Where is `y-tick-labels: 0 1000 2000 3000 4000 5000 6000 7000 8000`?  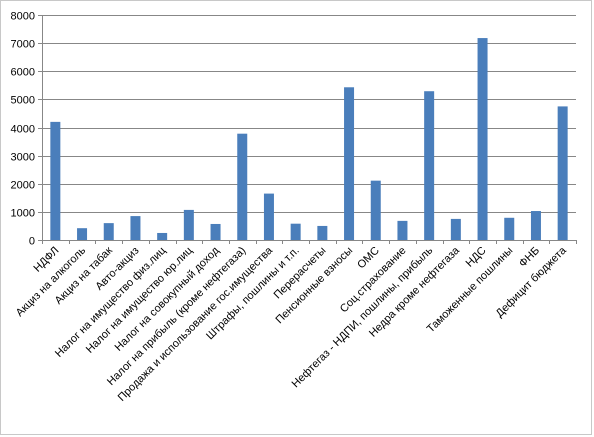 y-tick-labels: 0 1000 2000 3000 4000 5000 6000 7000 8000 is located at coordinates (23, 129).